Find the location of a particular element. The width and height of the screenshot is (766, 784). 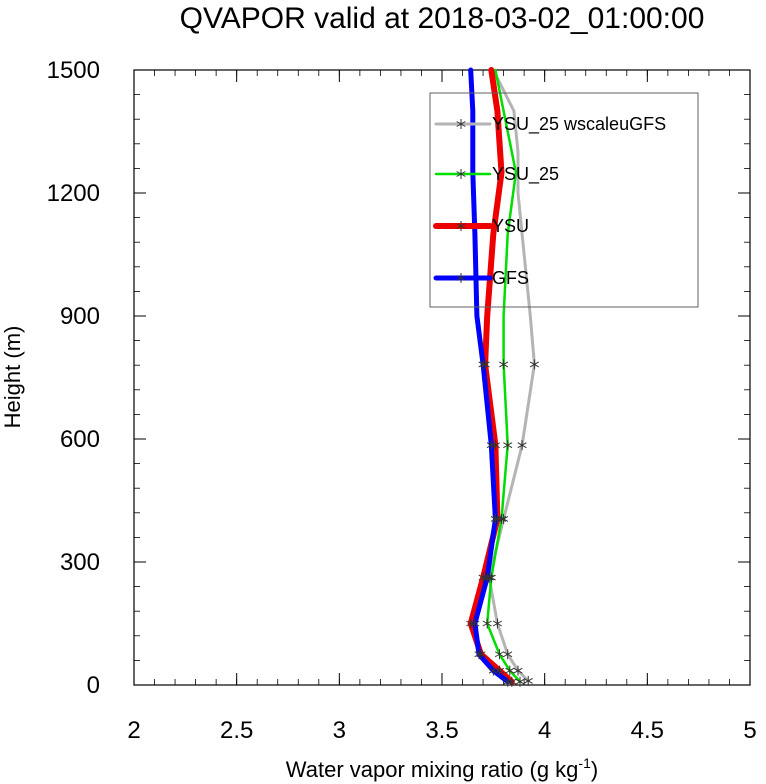

y-tick-label: 0 is located at coordinates (93, 685).